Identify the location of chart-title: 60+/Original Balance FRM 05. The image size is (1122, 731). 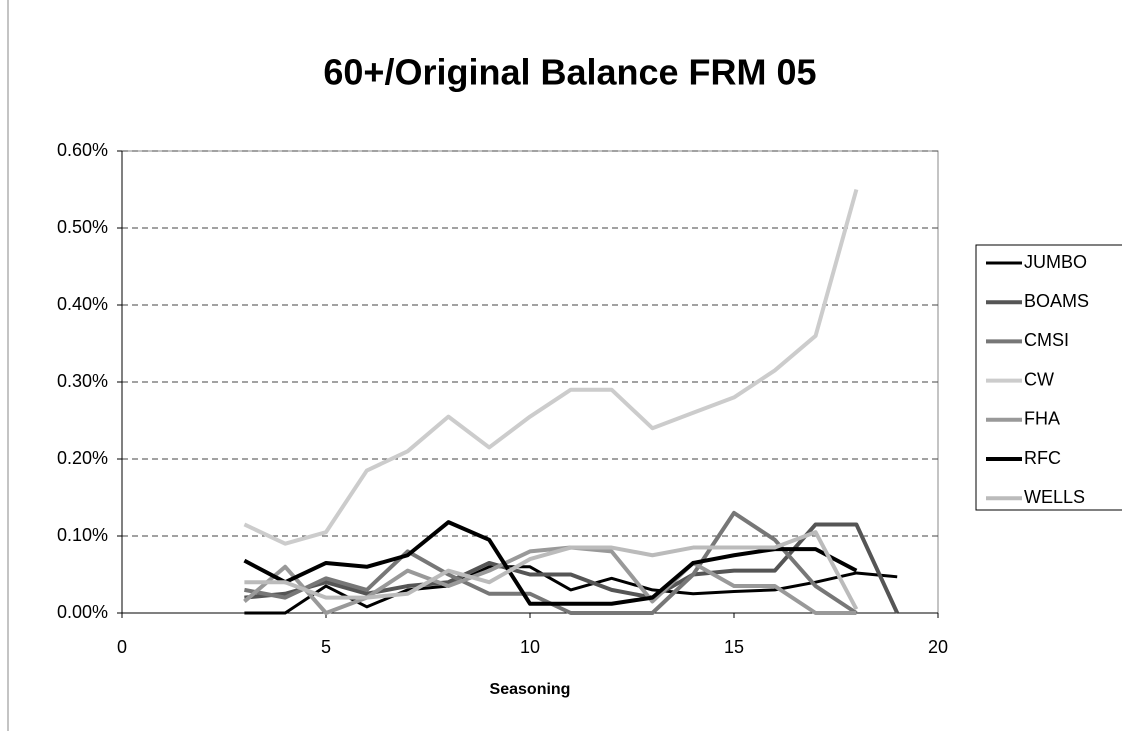
(569, 72).